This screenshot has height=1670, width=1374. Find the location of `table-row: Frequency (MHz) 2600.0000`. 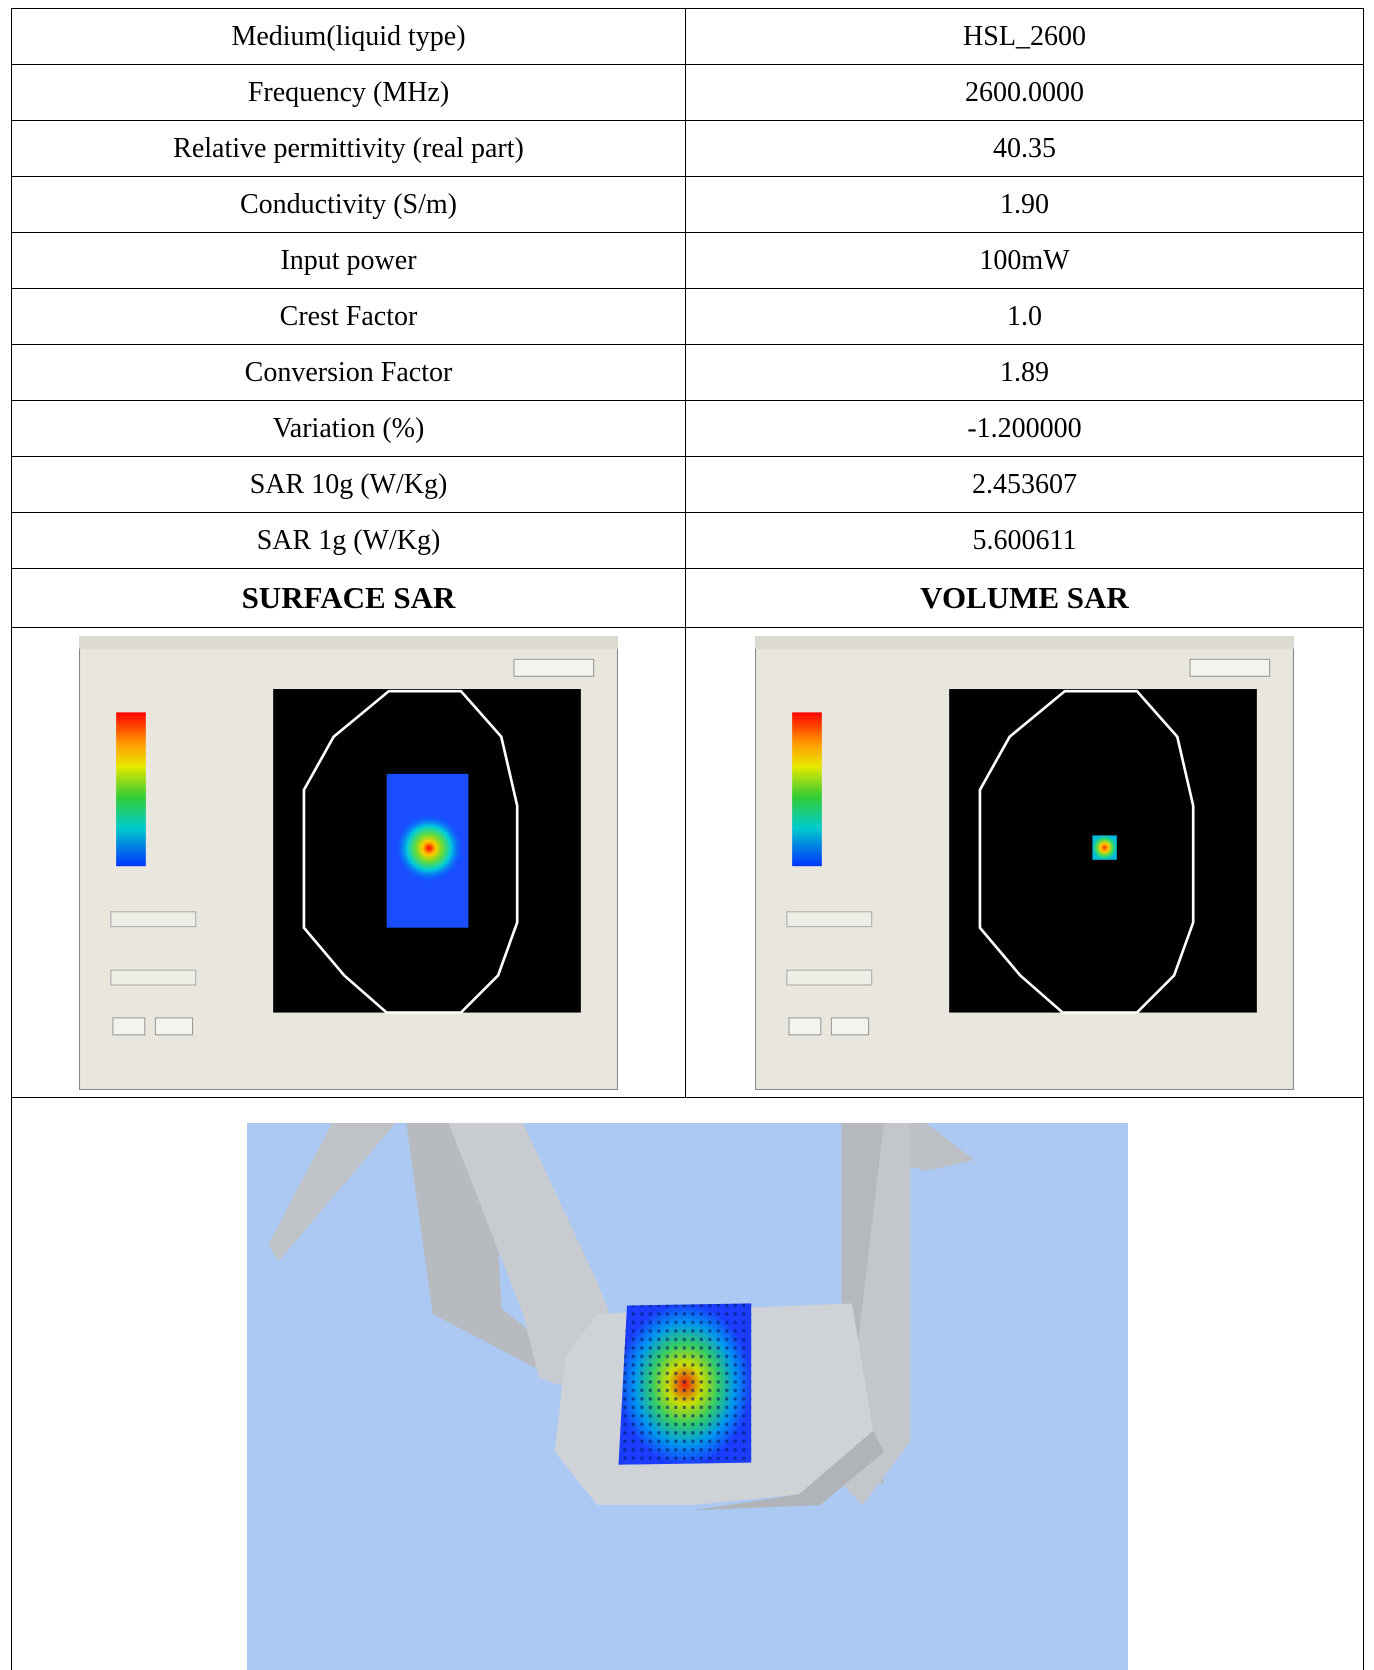

table-row: Frequency (MHz) 2600.0000 is located at coordinates (687, 92).